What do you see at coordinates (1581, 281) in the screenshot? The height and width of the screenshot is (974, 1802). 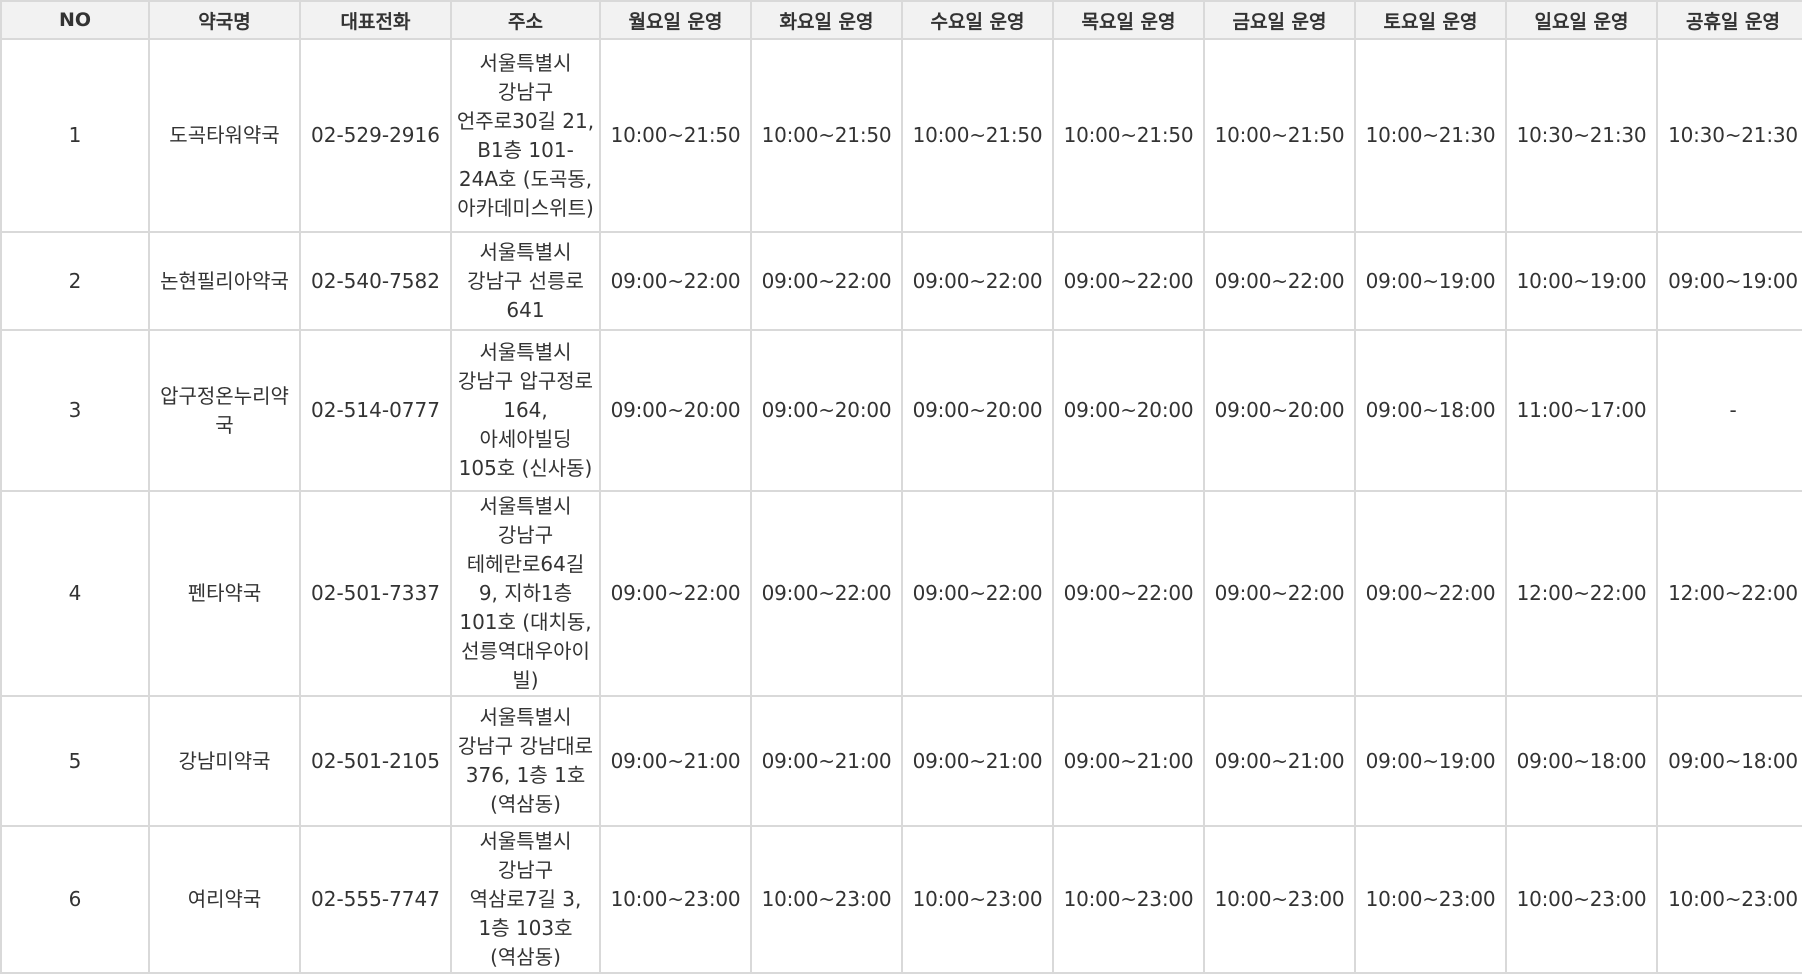 I see `cell-sunday-hours: 10:00~19:00` at bounding box center [1581, 281].